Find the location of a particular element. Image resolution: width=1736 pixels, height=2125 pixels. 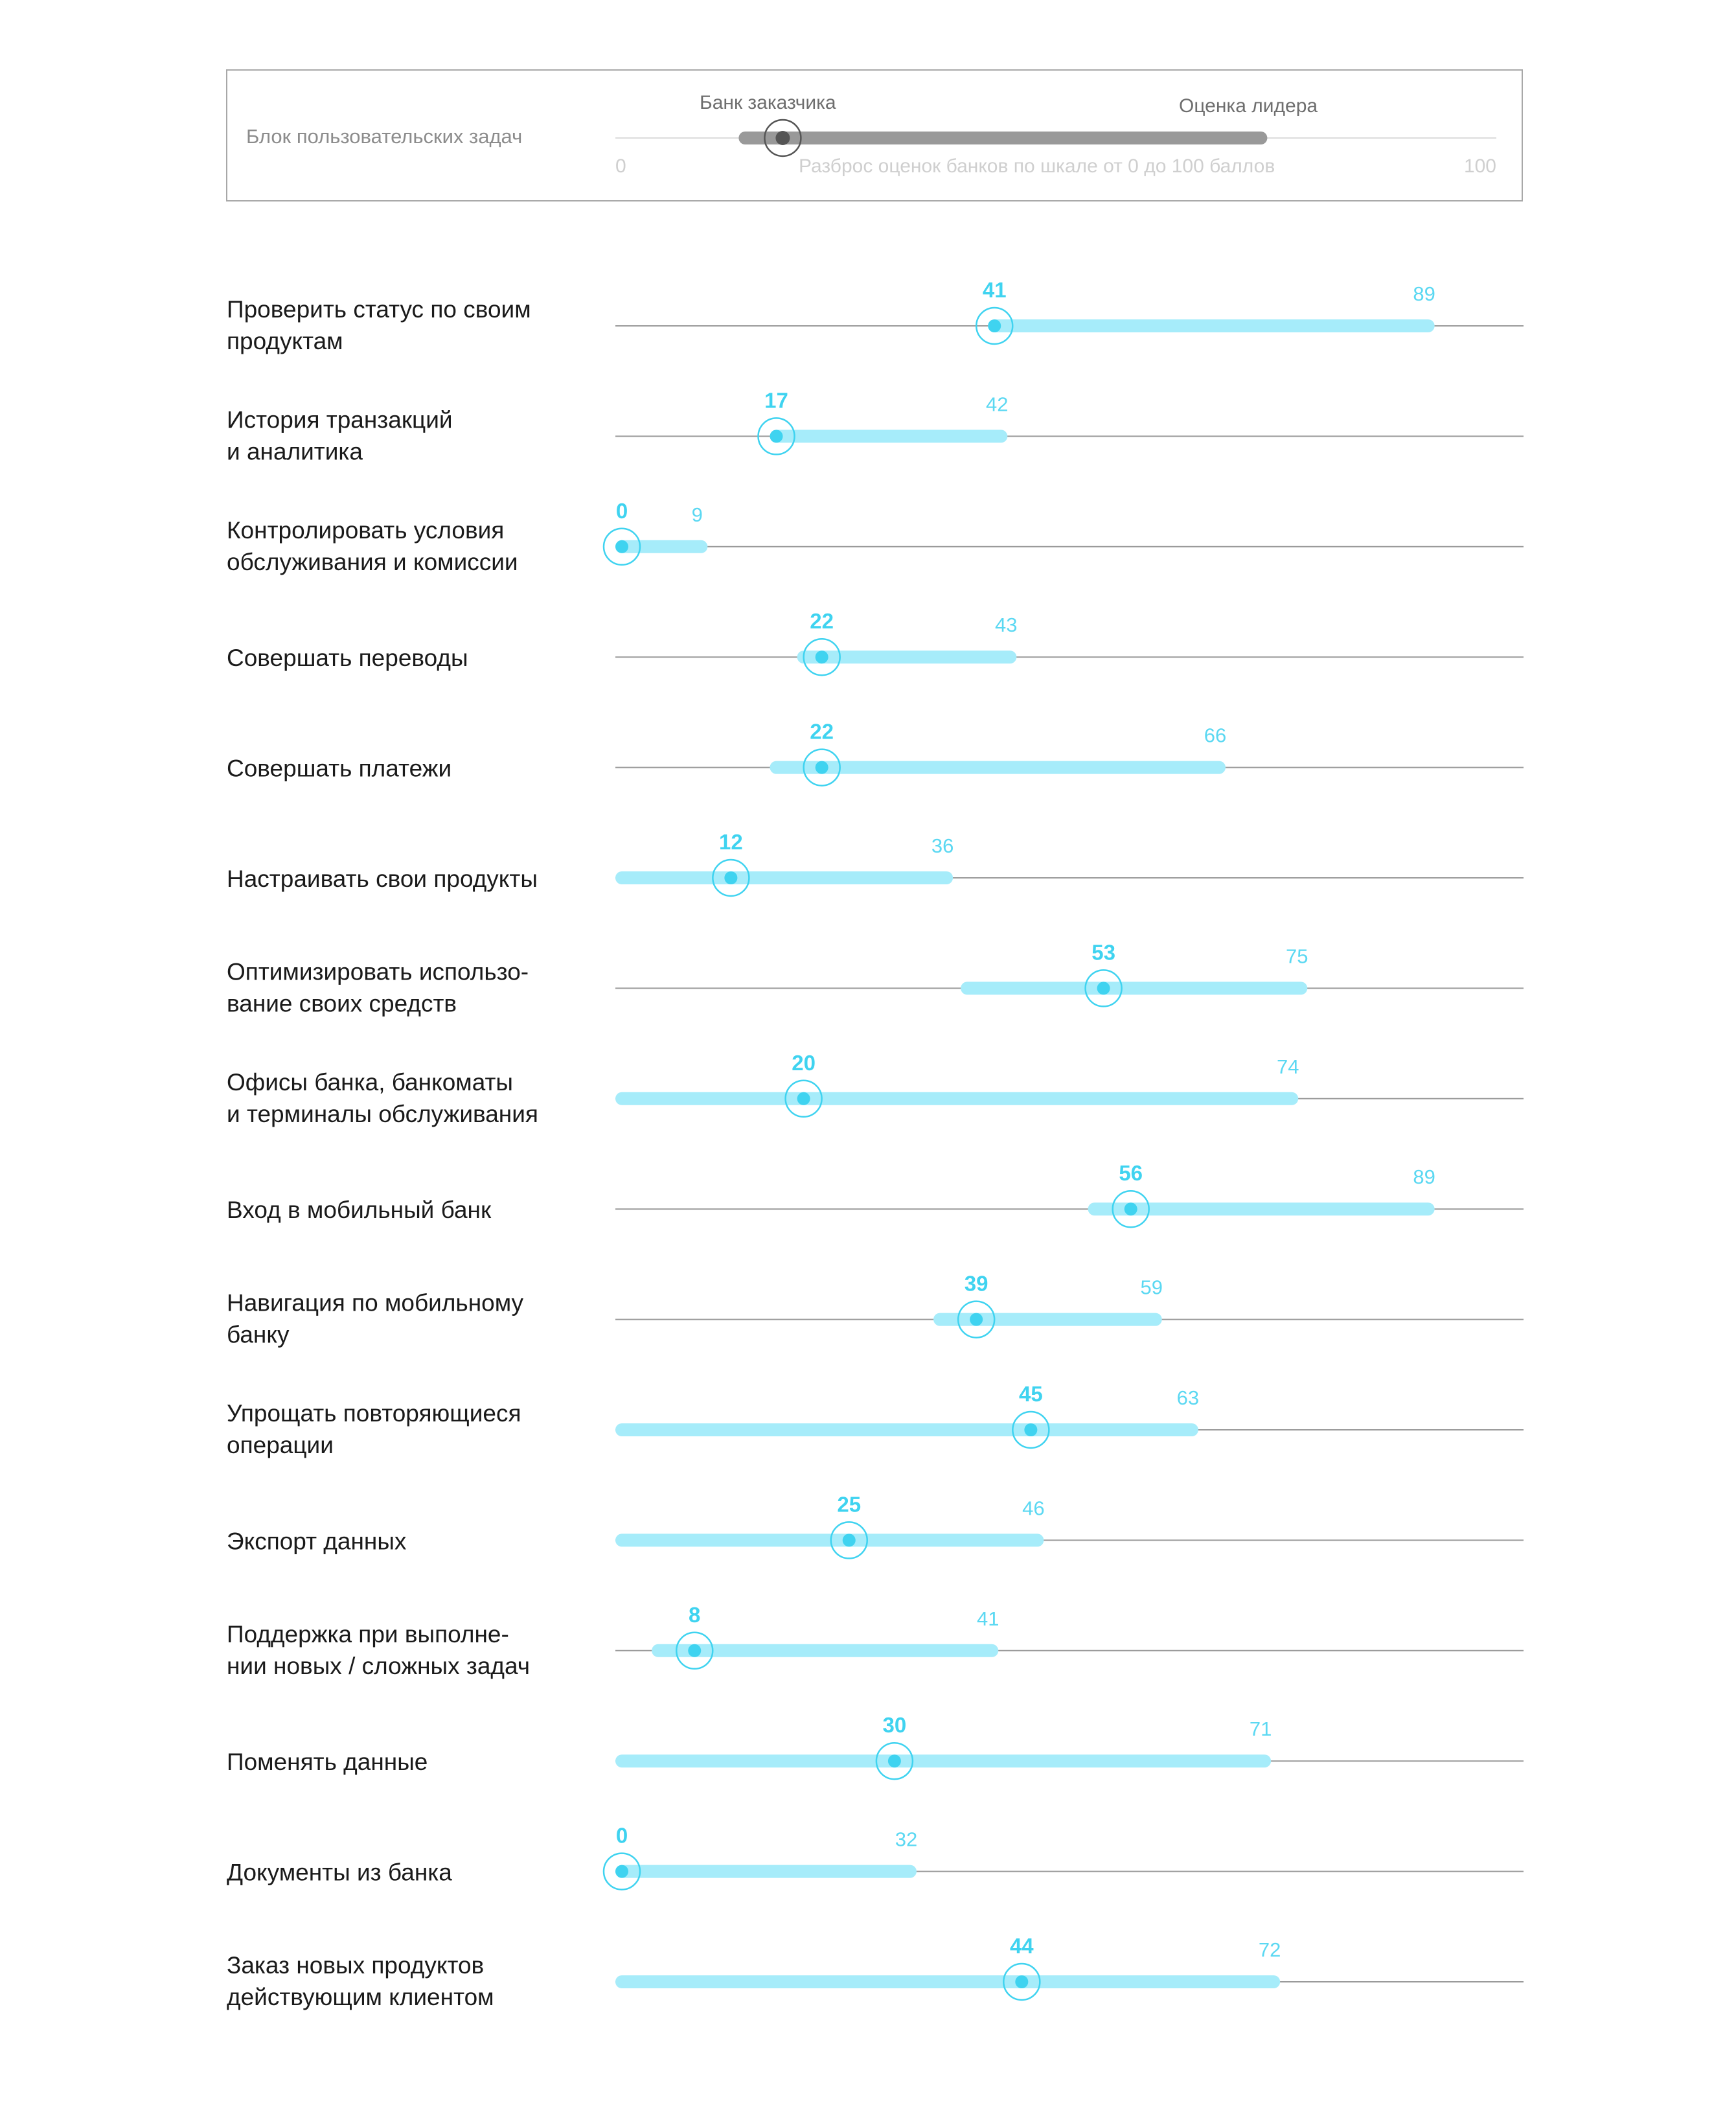

task-label-line: Совершать переводы is located at coordinates (347, 658).